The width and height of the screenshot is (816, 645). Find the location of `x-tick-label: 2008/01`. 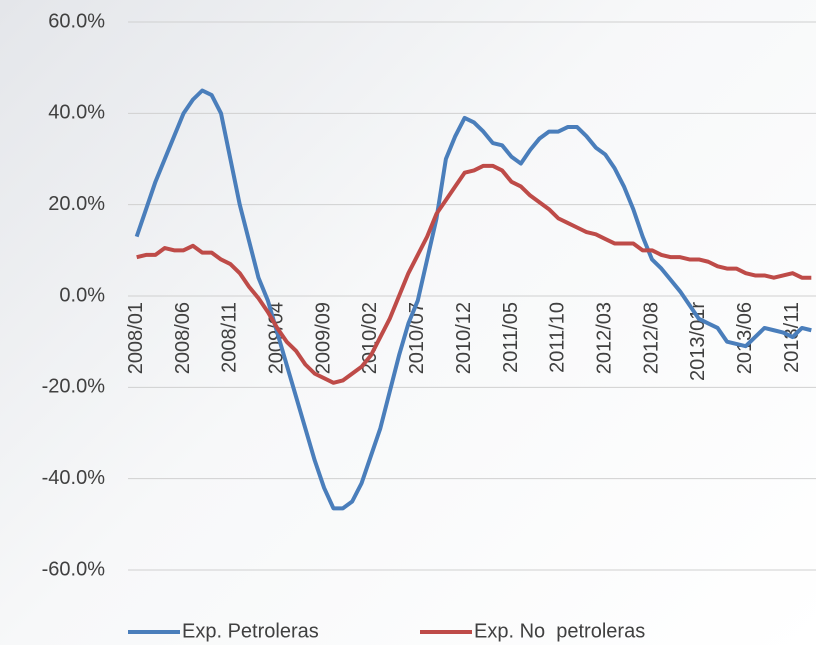

x-tick-label: 2008/01 is located at coordinates (136, 338).